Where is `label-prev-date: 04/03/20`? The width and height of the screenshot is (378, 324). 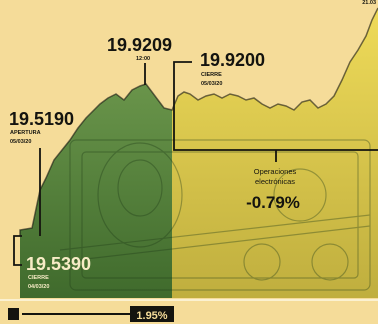
label-prev-date: 04/03/20 is located at coordinates (38, 287).